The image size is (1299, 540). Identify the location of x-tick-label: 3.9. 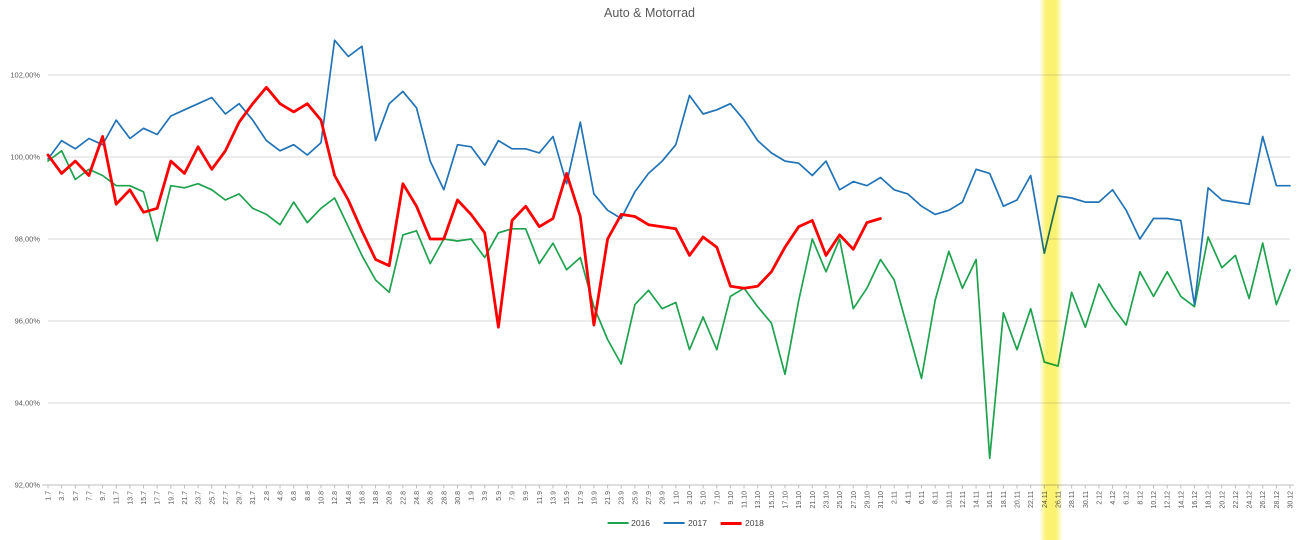
(485, 496).